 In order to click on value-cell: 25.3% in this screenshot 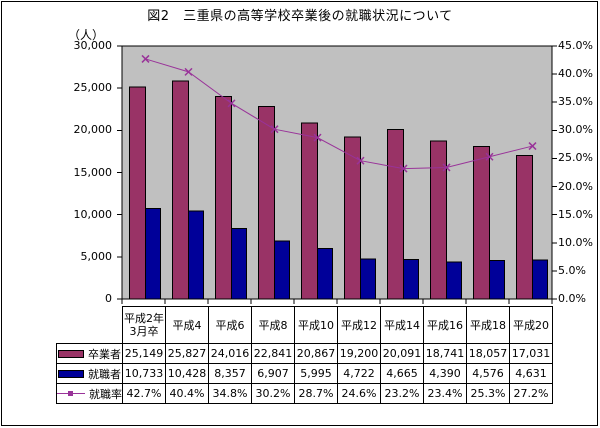, I will do `click(488, 393)`.